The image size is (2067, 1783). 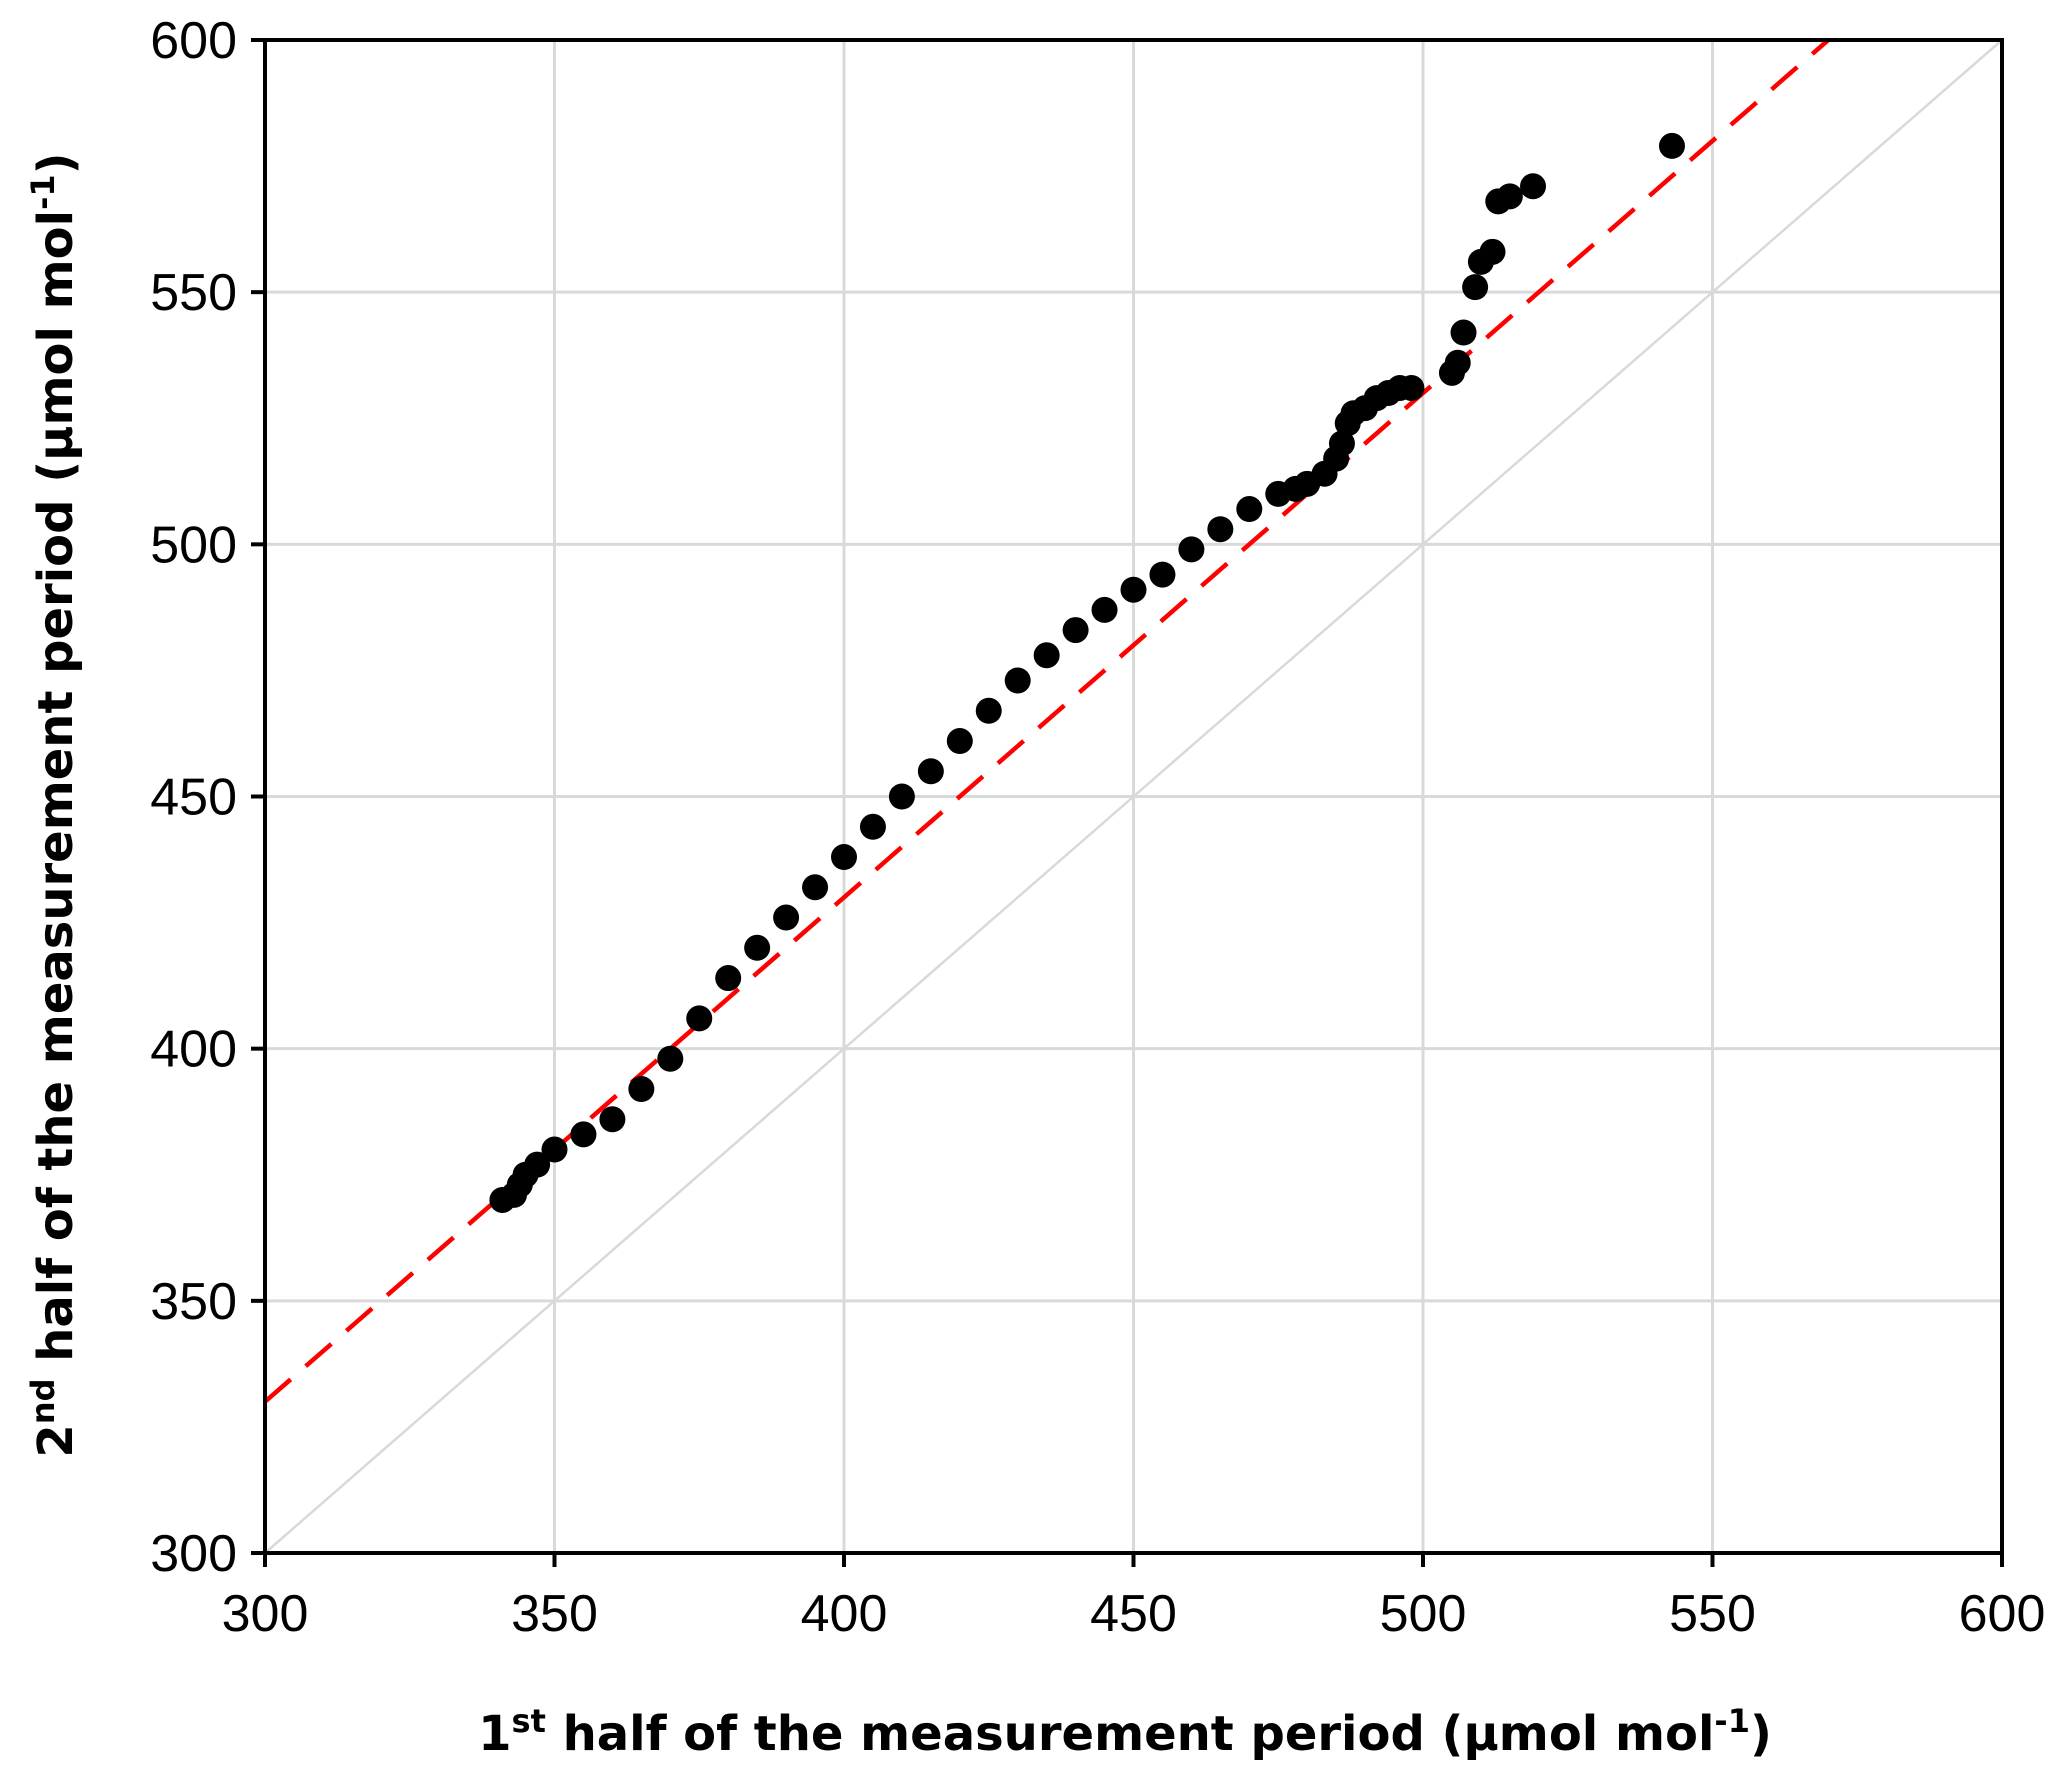 What do you see at coordinates (554, 1614) in the screenshot?
I see `x-tick-label-1: 350` at bounding box center [554, 1614].